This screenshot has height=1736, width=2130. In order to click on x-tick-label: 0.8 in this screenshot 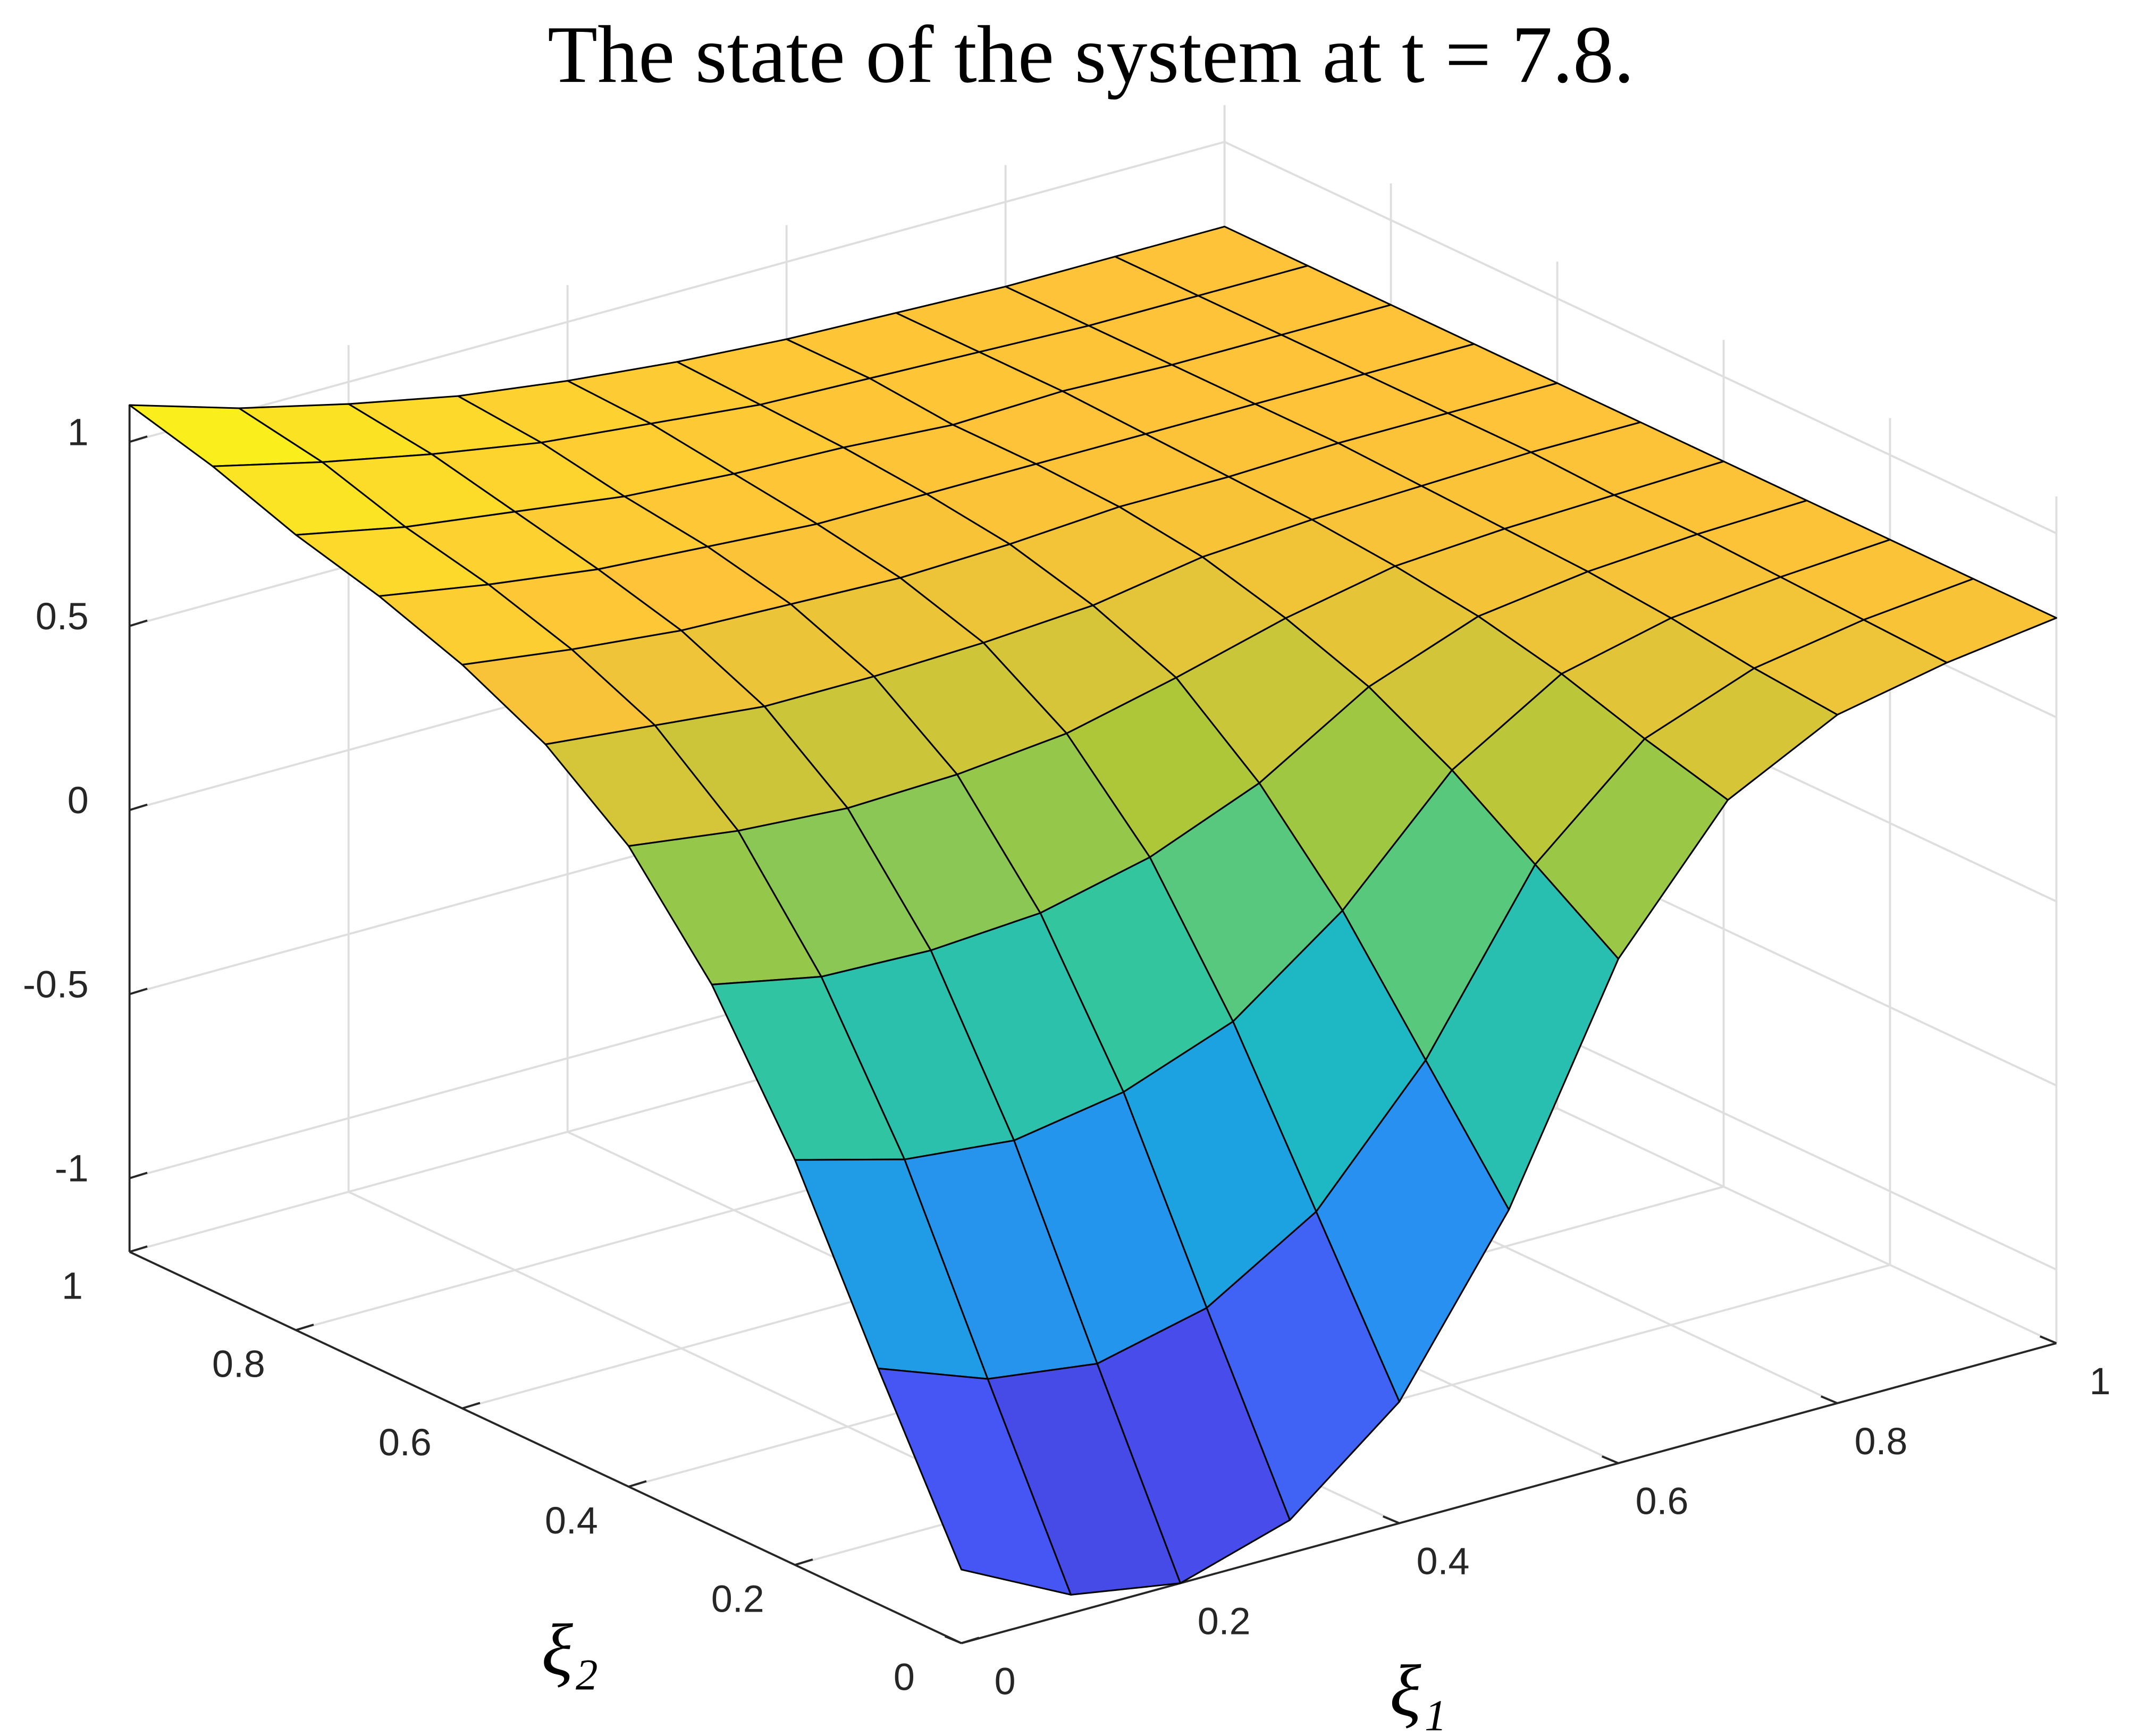, I will do `click(1881, 1441)`.